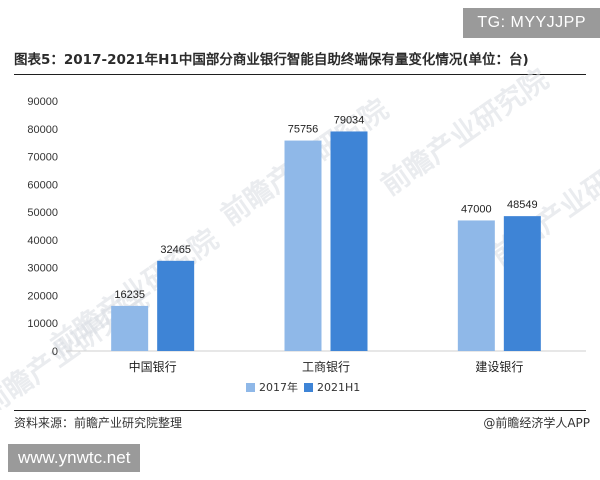  I want to click on legend-label: 2017年, so click(278, 387).